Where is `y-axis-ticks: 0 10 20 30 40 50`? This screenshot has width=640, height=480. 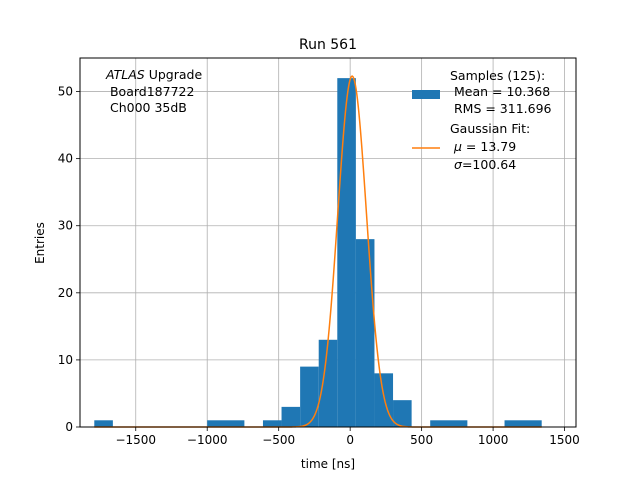 y-axis-ticks: 0 10 20 30 40 50 is located at coordinates (69, 259).